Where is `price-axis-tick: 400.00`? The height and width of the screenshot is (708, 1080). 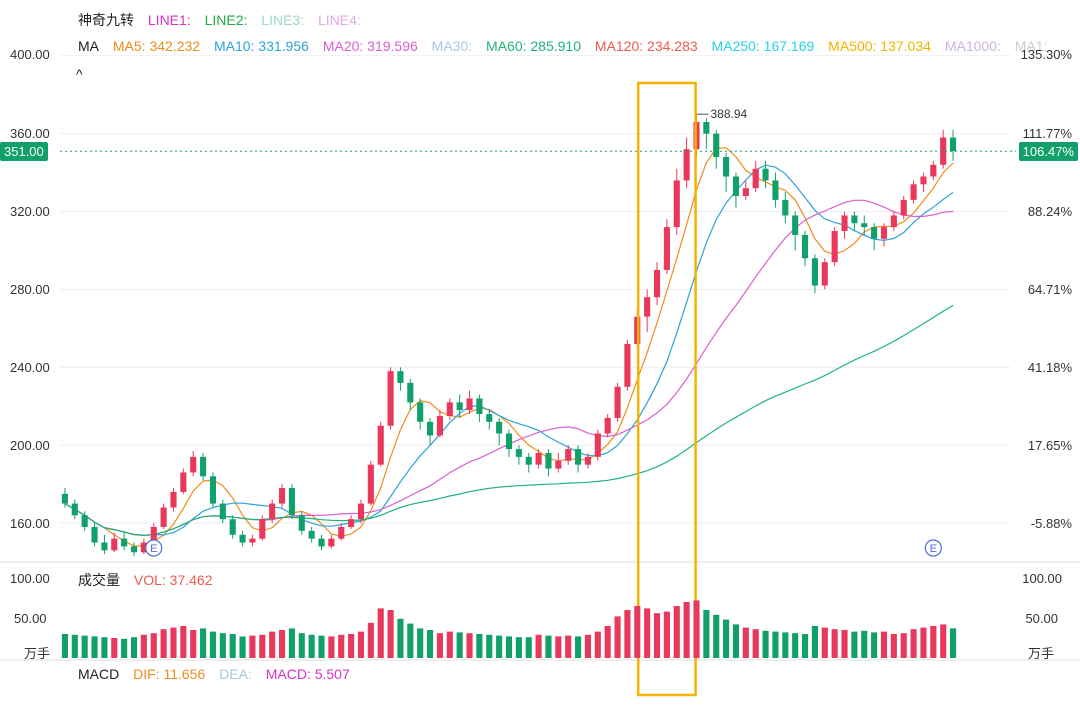
price-axis-tick: 400.00 is located at coordinates (30, 54).